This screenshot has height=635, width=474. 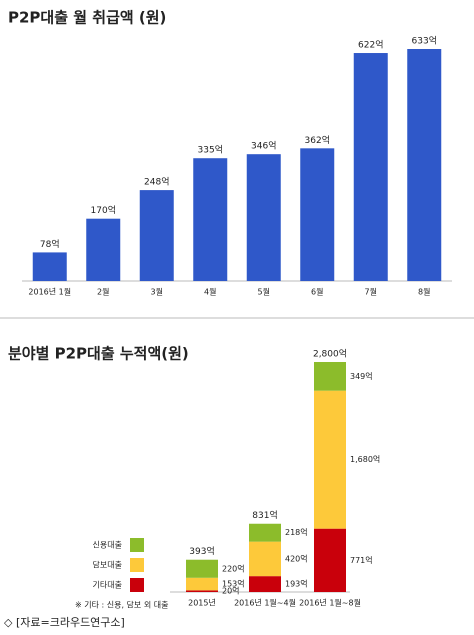 I want to click on value-label: 771억, so click(x=361, y=560).